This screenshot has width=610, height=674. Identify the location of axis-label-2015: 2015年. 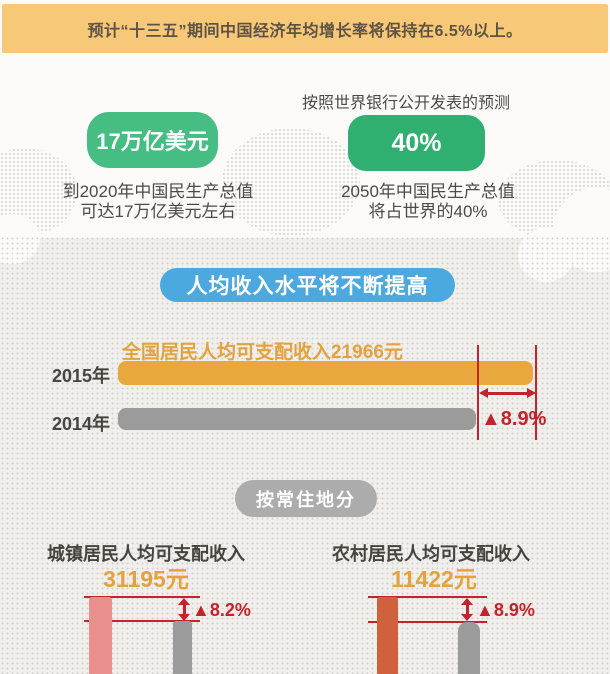
(80, 376).